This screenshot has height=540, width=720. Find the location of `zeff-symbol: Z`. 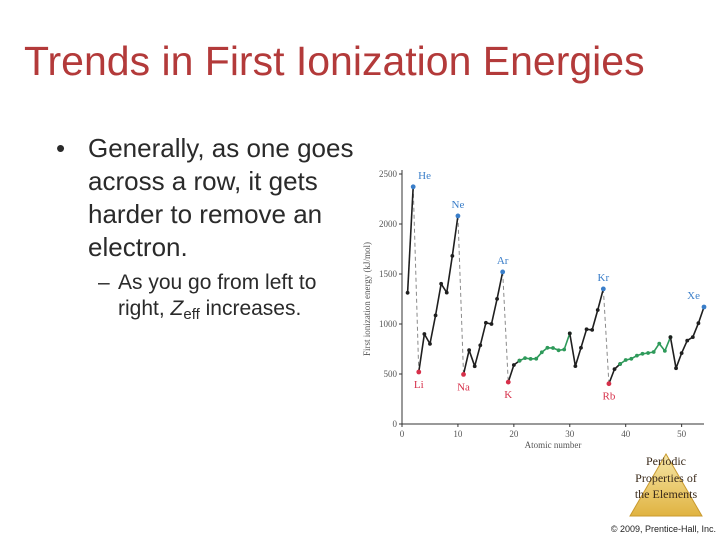

zeff-symbol: Z is located at coordinates (177, 308).